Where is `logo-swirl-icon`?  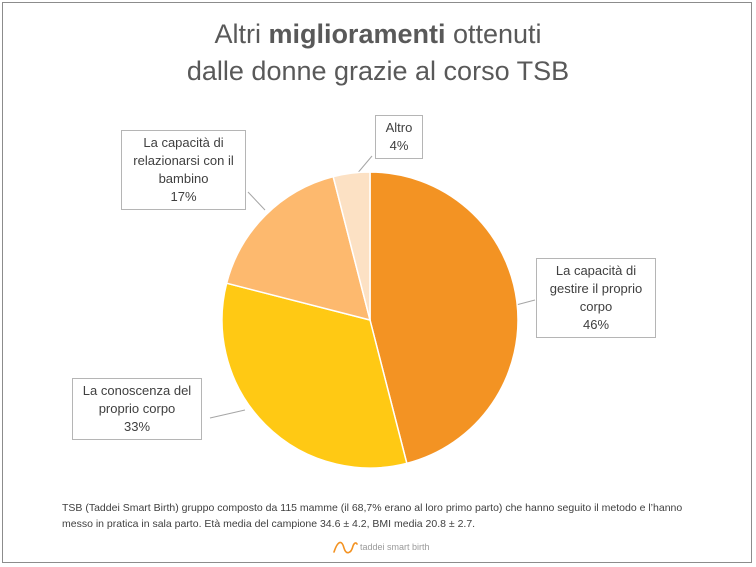 logo-swirl-icon is located at coordinates (345, 547).